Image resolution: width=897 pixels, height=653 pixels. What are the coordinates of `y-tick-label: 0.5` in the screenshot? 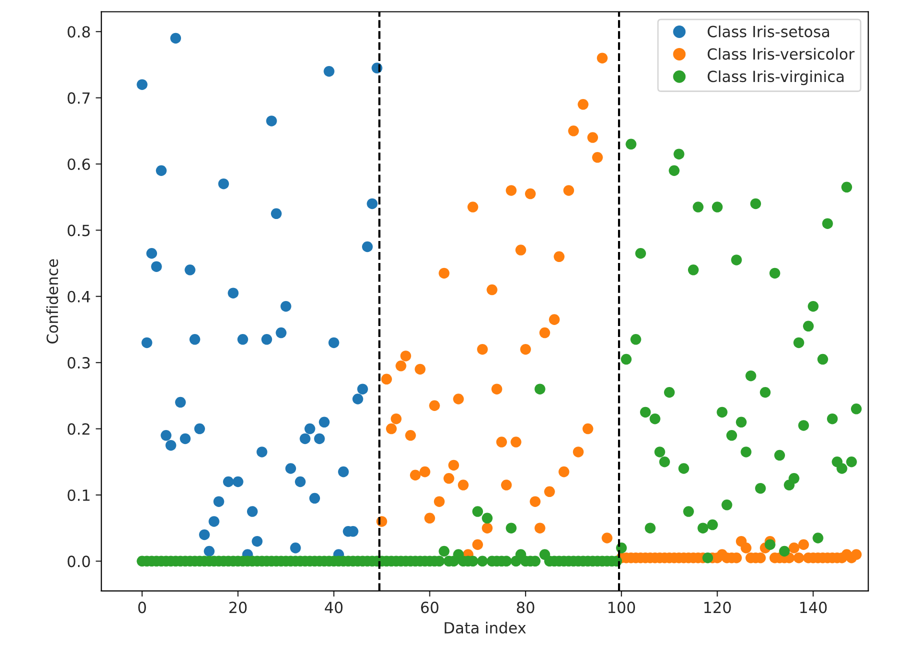 It's located at (79, 230).